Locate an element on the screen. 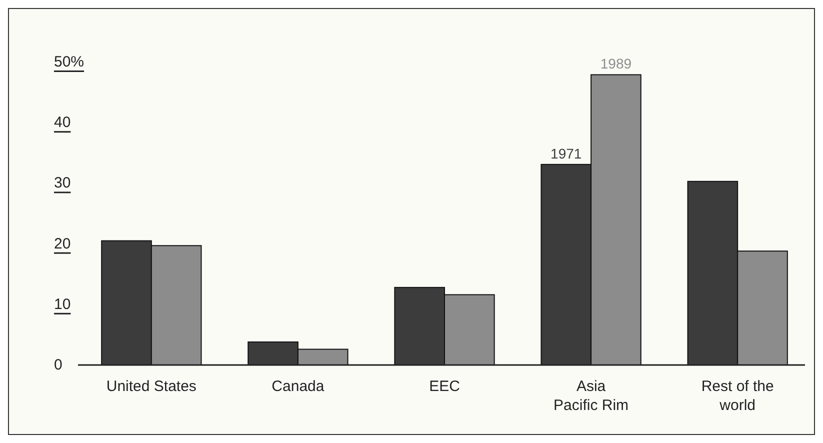 The image size is (823, 443). y-tick-label: 30 is located at coordinates (62, 183).